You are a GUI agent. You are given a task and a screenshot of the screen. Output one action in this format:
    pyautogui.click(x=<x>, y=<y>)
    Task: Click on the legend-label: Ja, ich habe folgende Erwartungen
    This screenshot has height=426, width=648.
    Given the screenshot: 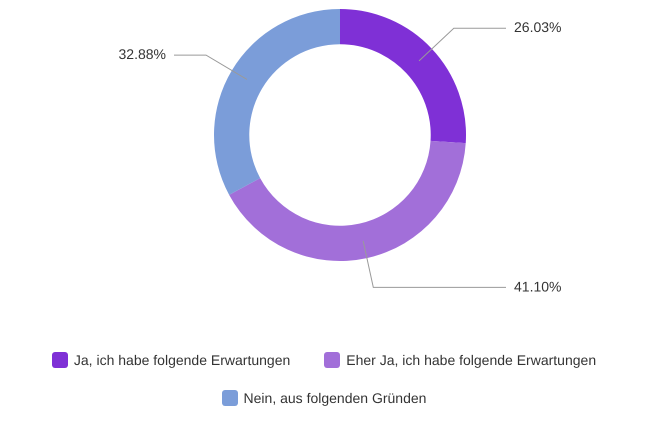 What is the action you would take?
    pyautogui.click(x=182, y=360)
    